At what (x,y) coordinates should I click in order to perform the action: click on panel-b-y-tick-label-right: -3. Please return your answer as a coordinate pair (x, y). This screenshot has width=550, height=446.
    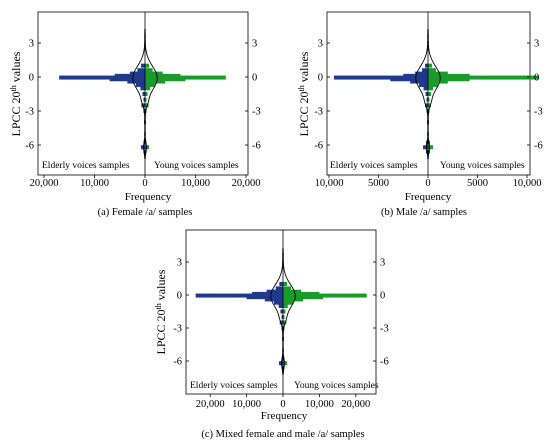
    Looking at the image, I should click on (538, 112).